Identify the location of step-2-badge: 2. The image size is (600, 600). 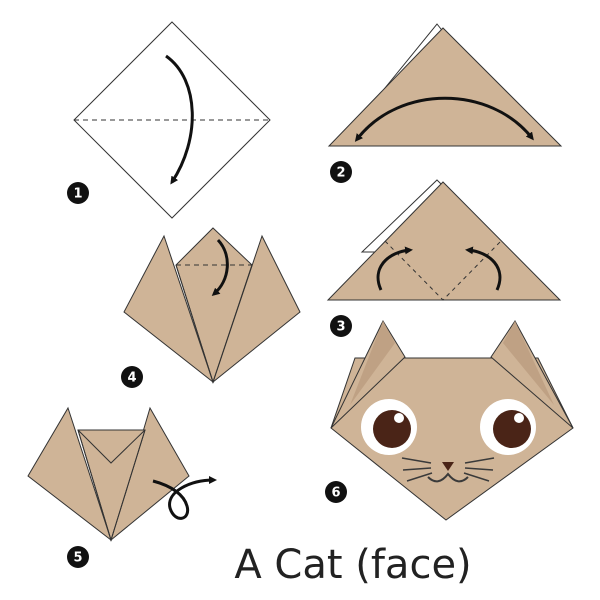
(341, 172).